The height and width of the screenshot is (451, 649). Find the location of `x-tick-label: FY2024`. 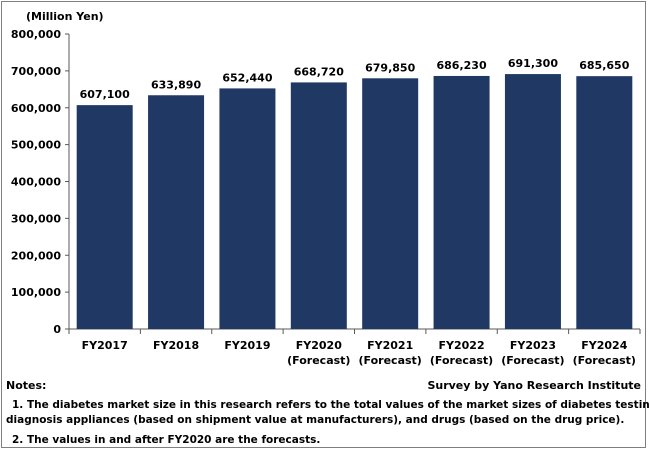

x-tick-label: FY2024 is located at coordinates (604, 345).